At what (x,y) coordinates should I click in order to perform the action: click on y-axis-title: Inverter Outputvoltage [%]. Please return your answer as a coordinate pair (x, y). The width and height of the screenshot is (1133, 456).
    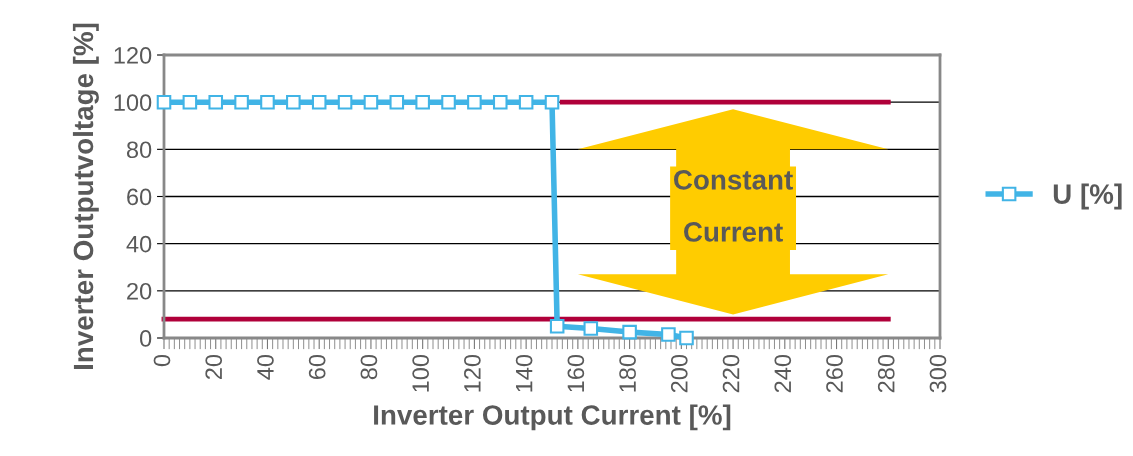
    Looking at the image, I should click on (85, 196).